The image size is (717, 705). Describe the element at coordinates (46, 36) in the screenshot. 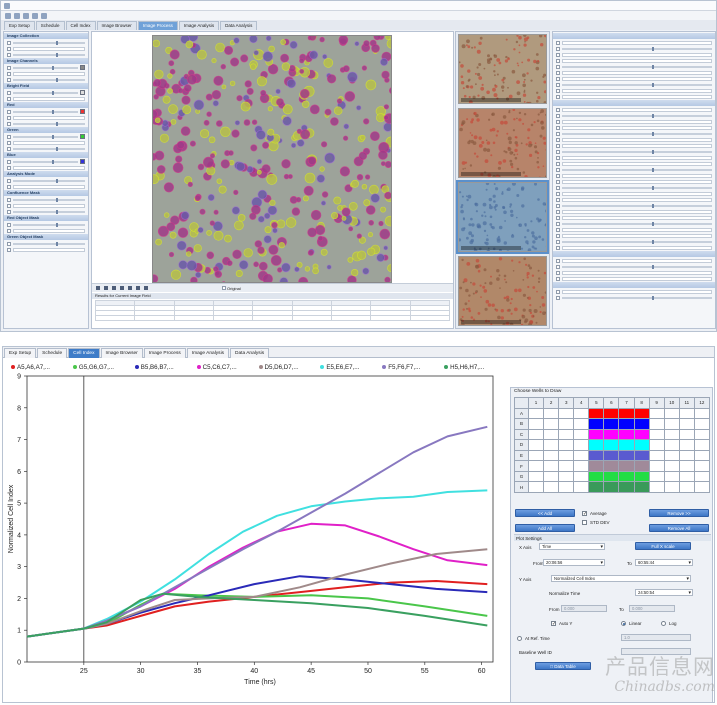

I see `panel-section-header: Image Collection` at that location.